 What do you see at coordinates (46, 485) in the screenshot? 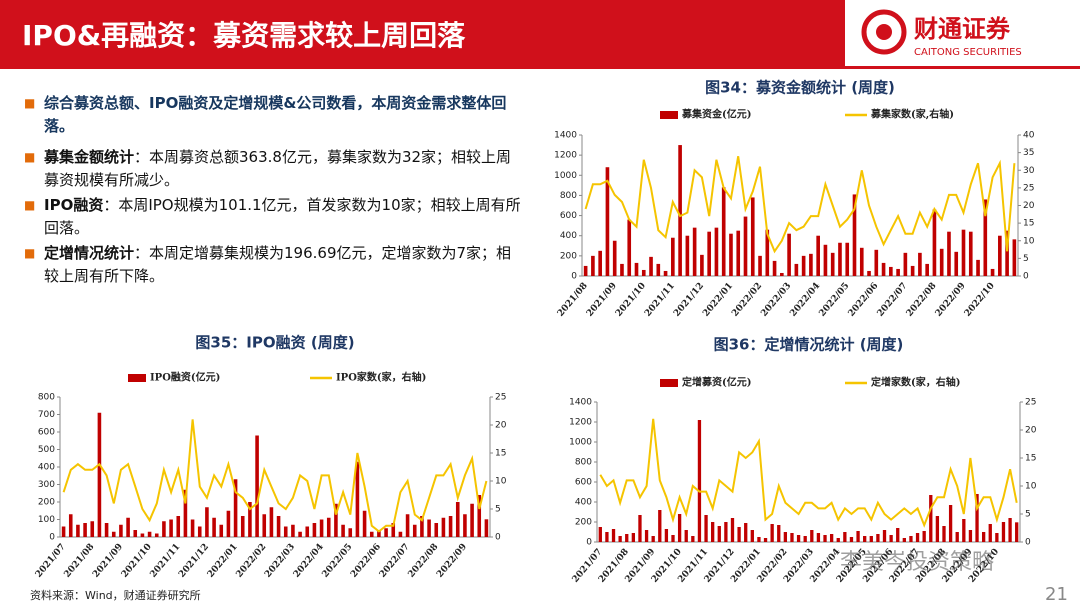
I see `y-tick-label: 300` at bounding box center [46, 485].